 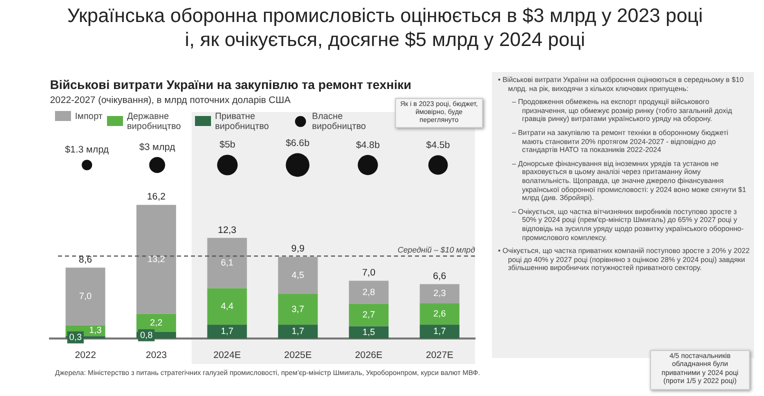 I want to click on data-label: 13,2, so click(x=156, y=259).